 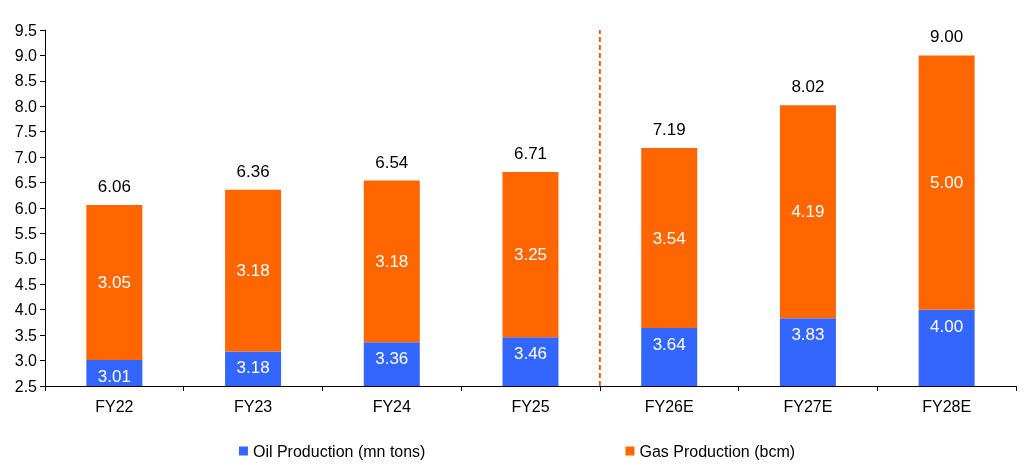 I want to click on data-label: 4.00, so click(x=947, y=326).